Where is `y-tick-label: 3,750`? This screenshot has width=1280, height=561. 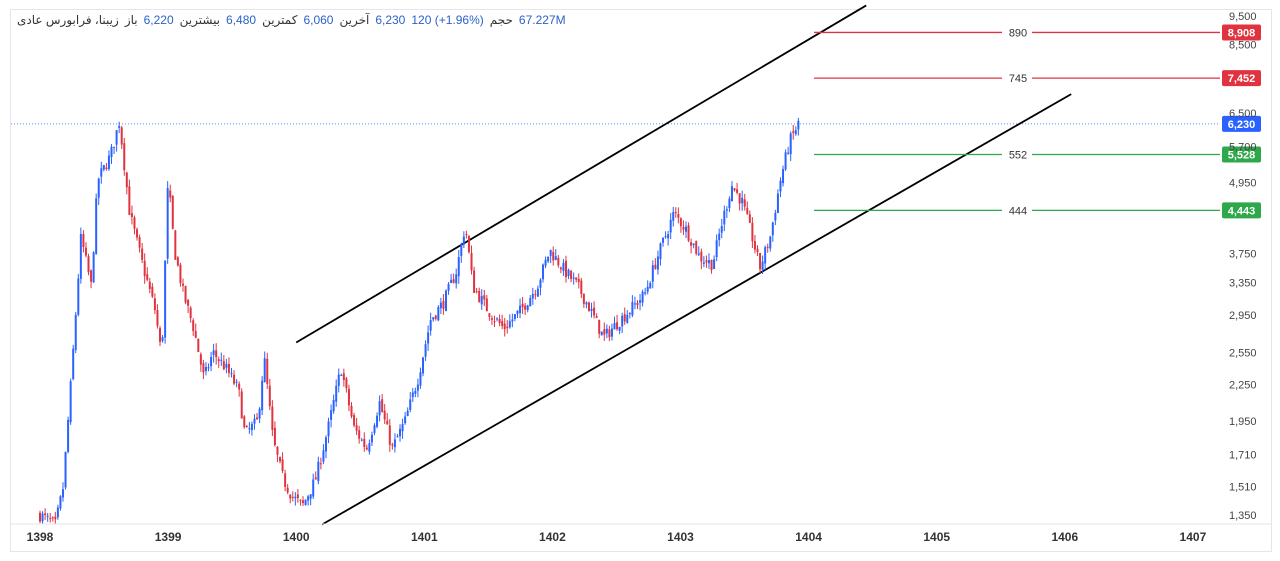
y-tick-label: 3,750 is located at coordinates (1243, 255).